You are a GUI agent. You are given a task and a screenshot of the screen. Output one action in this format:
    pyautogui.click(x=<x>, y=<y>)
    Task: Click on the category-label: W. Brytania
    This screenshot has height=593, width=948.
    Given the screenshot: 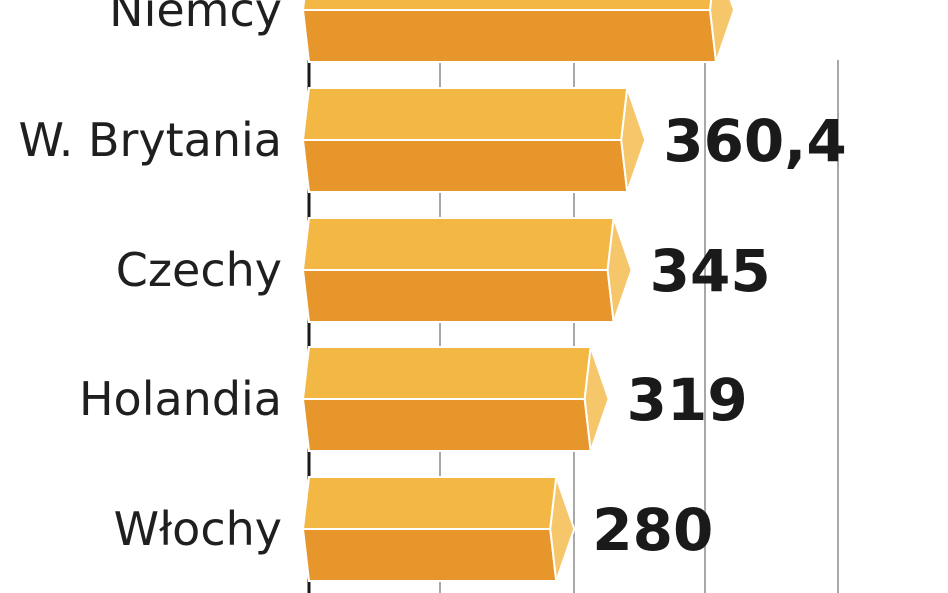 What is the action you would take?
    pyautogui.click(x=151, y=140)
    